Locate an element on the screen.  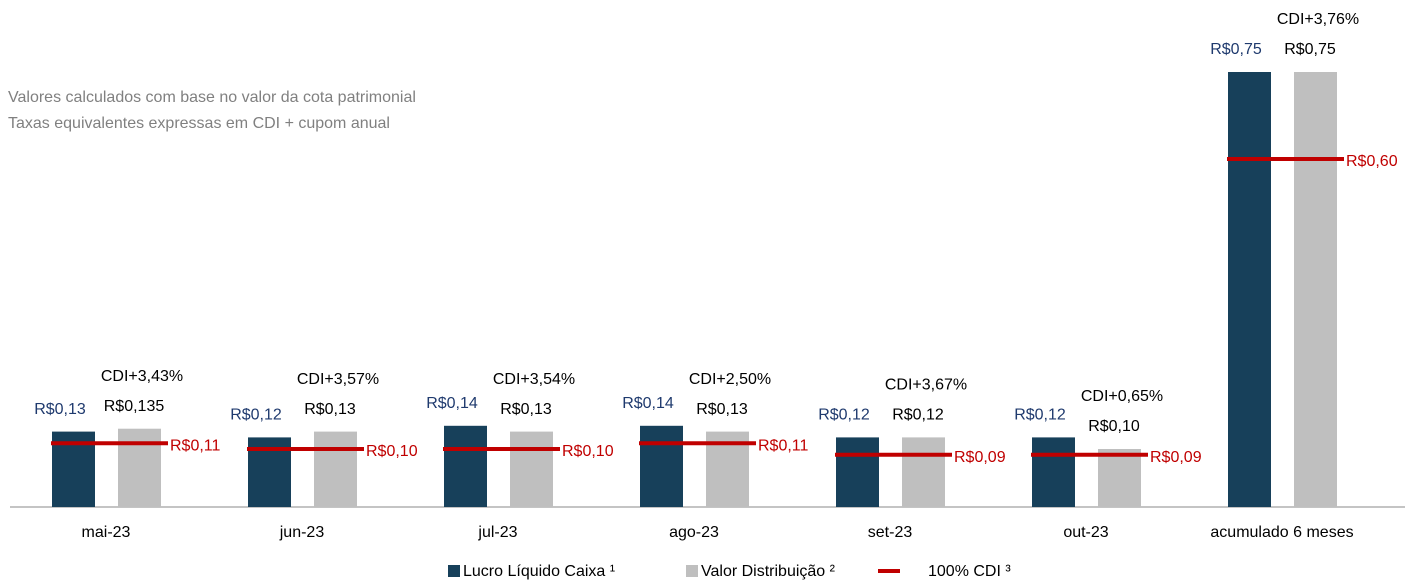
annotation: CDI+3,76% is located at coordinates (1318, 19).